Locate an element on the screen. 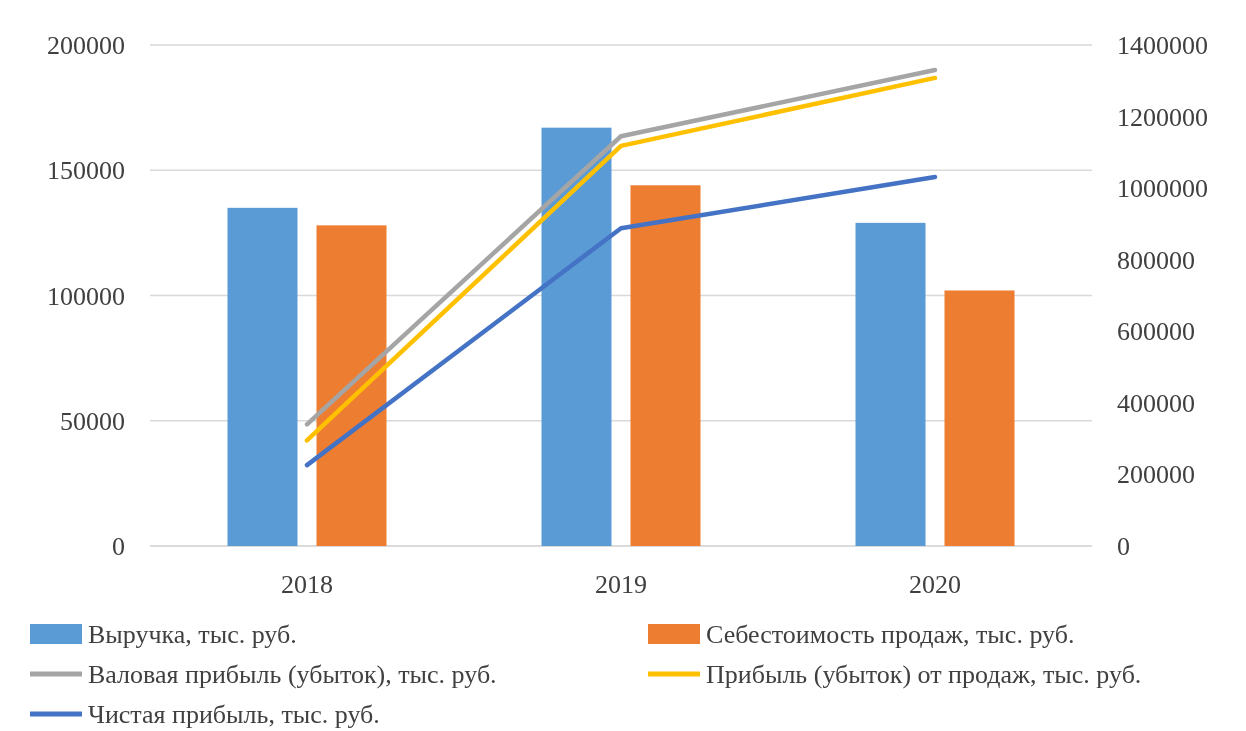 The height and width of the screenshot is (731, 1246). y-tick-label: 150000 is located at coordinates (86, 171).